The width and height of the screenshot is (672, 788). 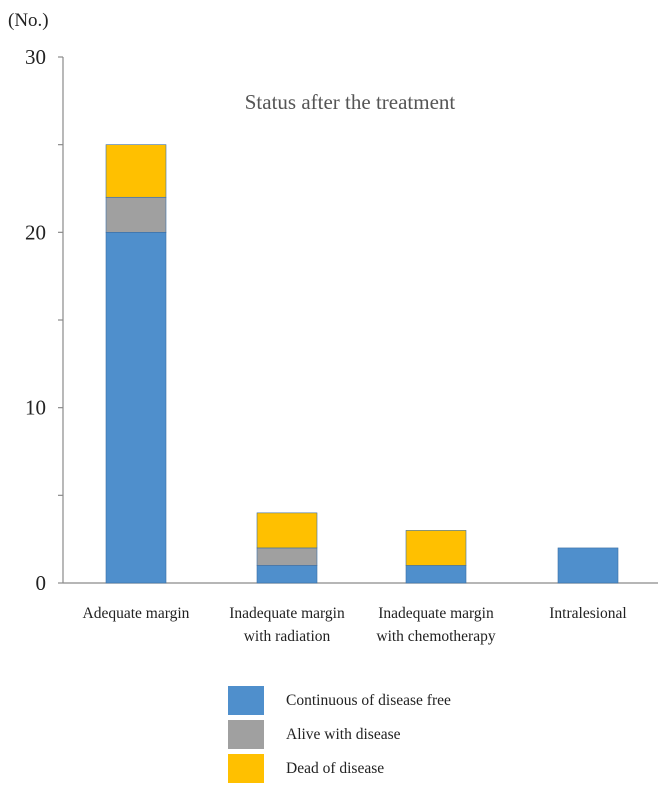 I want to click on legend-swatch-blue, so click(x=246, y=700).